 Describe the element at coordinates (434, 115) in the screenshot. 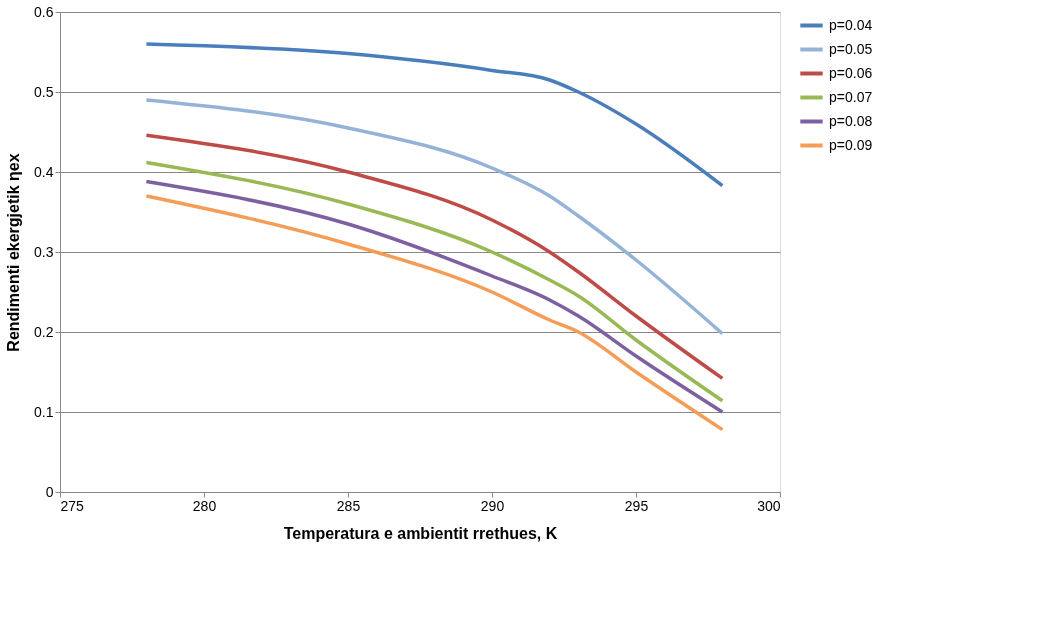

I see `line-series` at that location.